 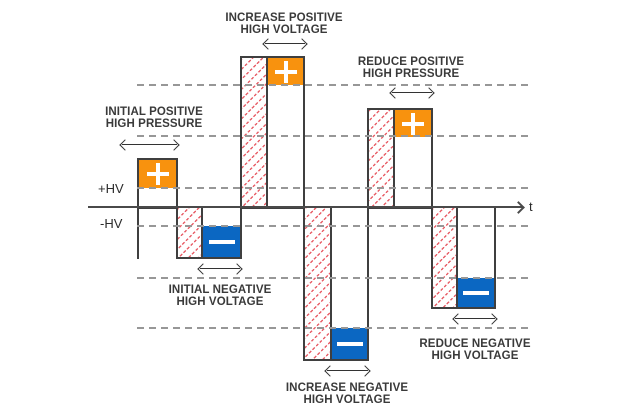 I want to click on time-axis-label: t, so click(x=531, y=206).